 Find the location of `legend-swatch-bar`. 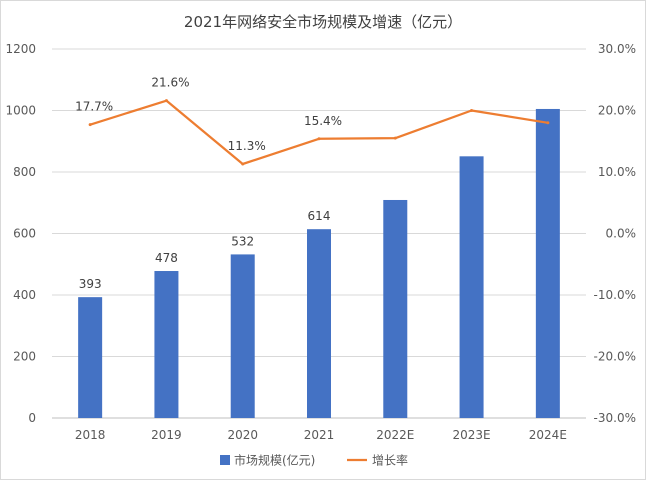

legend-swatch-bar is located at coordinates (225, 460).